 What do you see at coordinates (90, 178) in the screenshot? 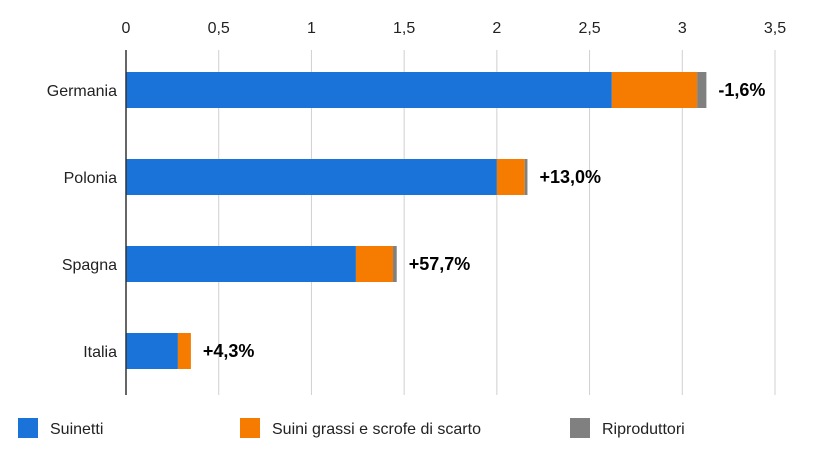
I see `category-label: Polonia` at bounding box center [90, 178].